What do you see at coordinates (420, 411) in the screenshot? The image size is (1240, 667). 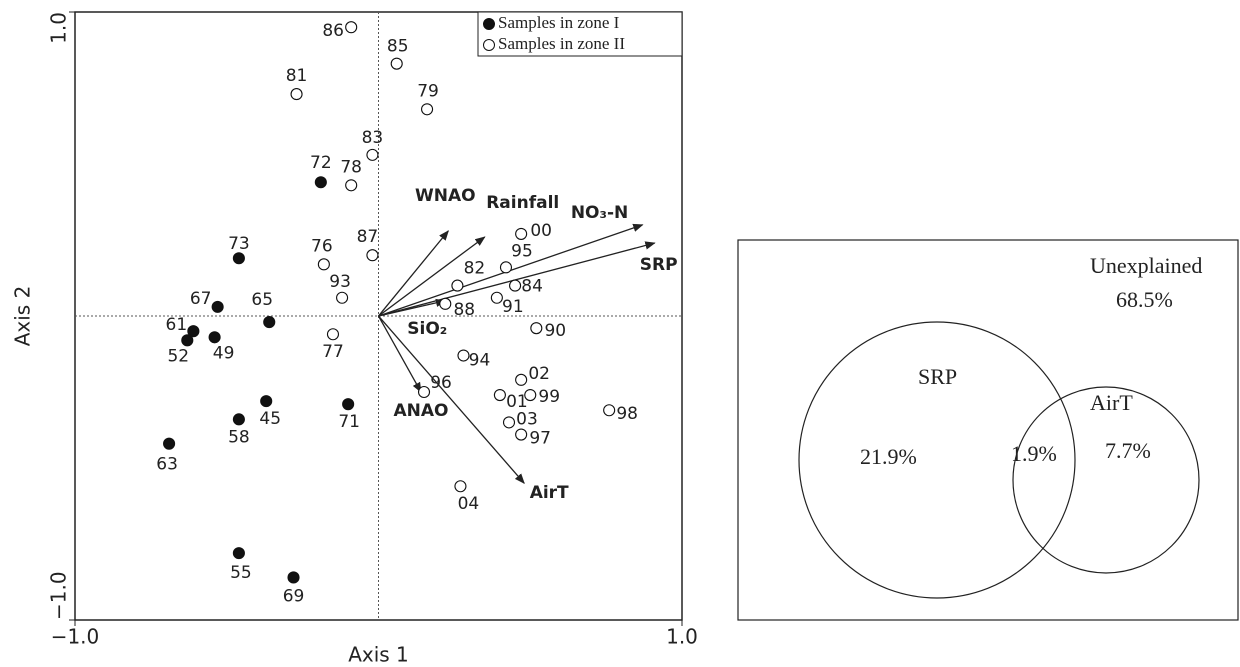 I see `arrow-label: ANAO` at bounding box center [420, 411].